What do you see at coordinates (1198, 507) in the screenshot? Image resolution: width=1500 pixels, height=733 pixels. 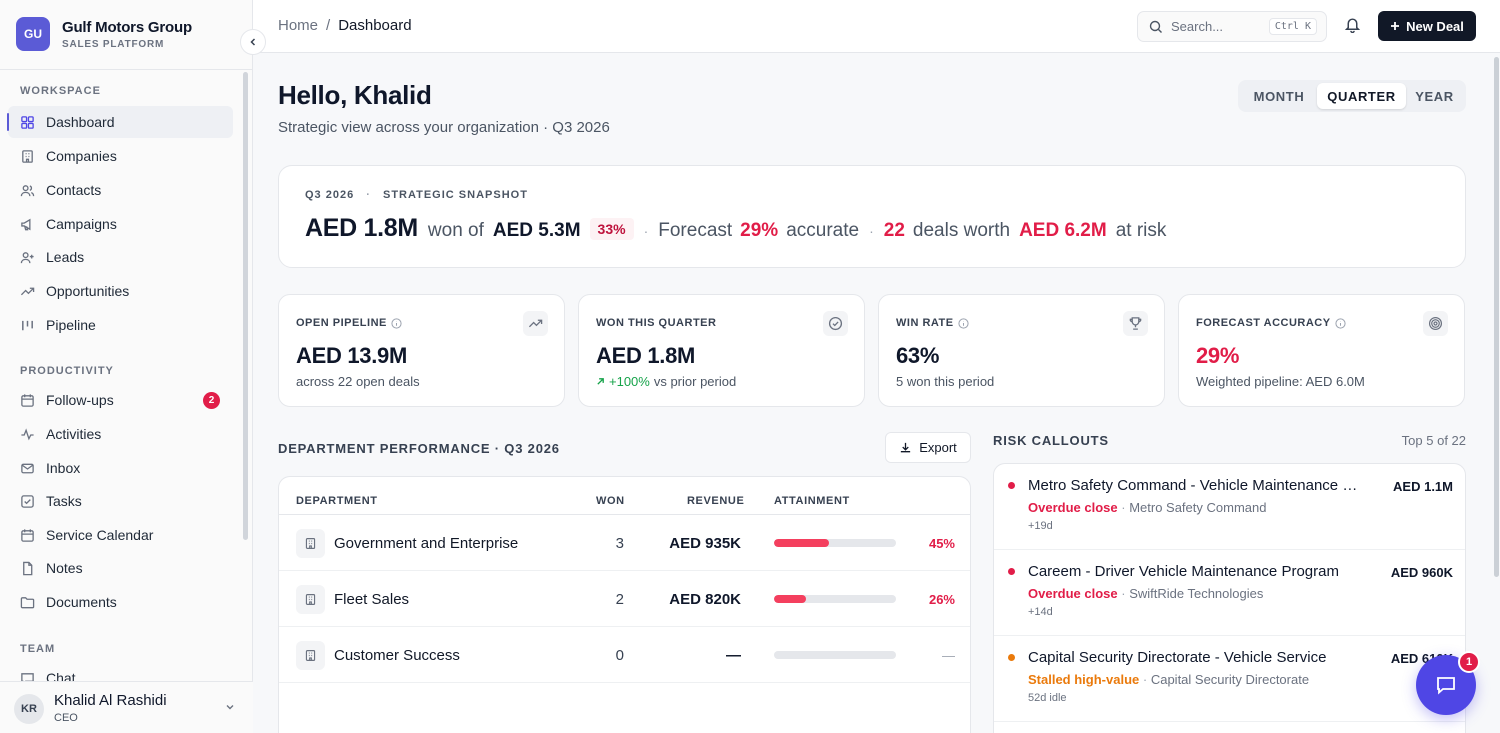 I see `risk-company: Metro Safety Command` at bounding box center [1198, 507].